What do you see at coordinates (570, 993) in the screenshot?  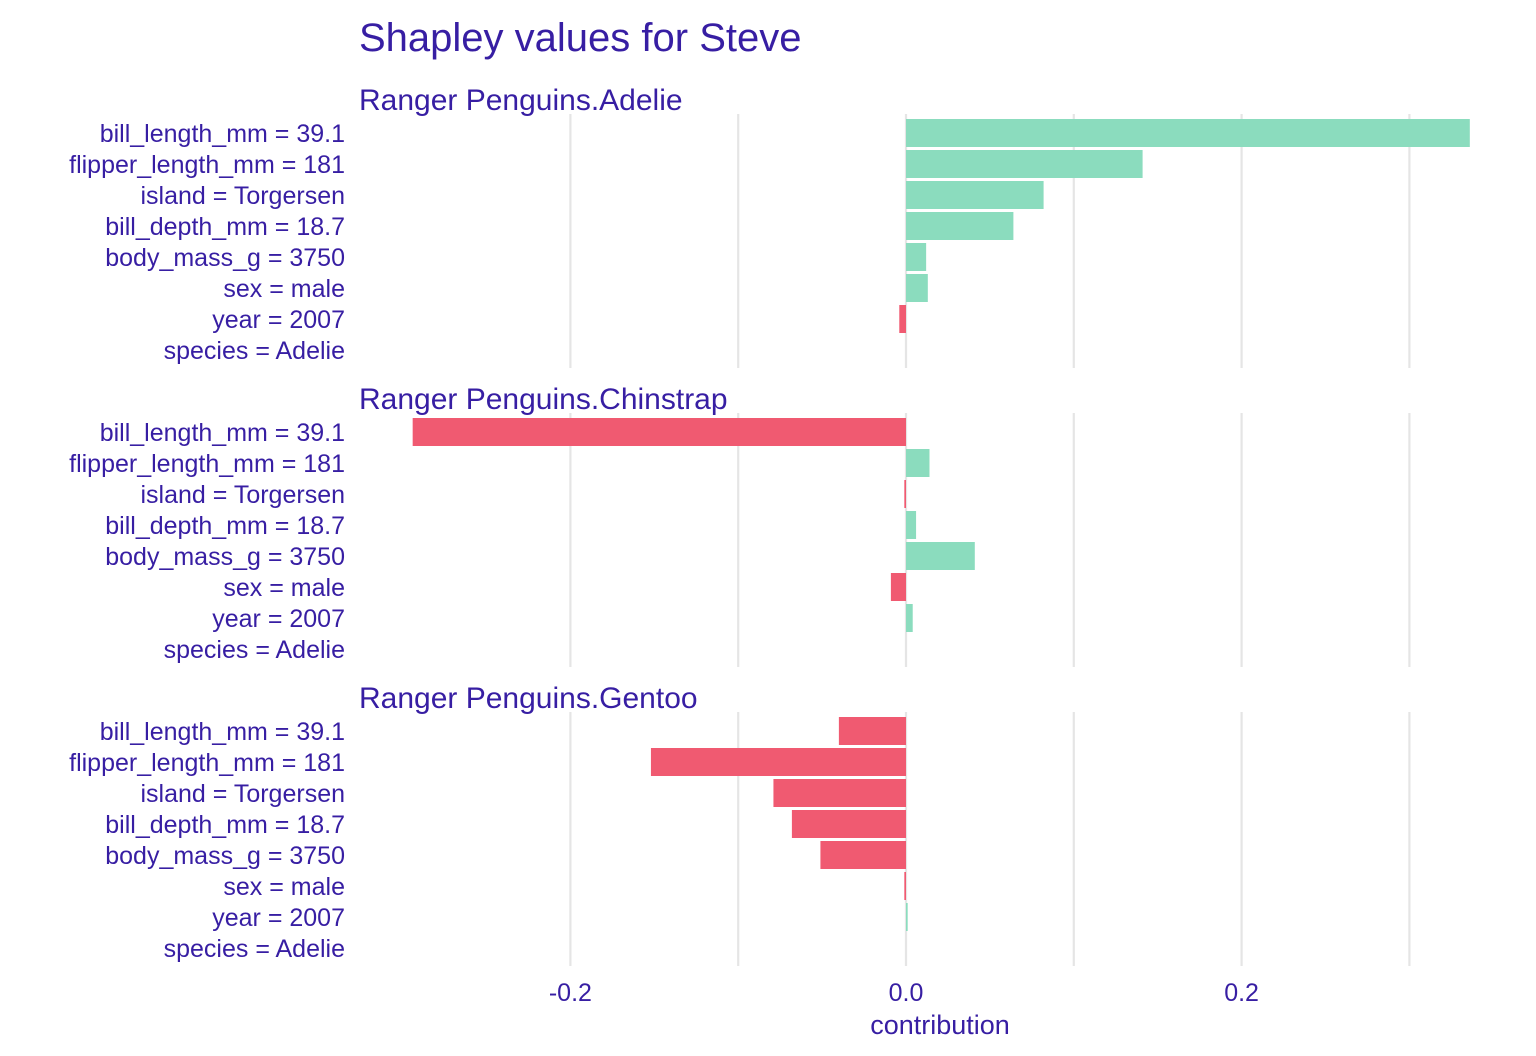 I see `x-tick-label: -0.2` at bounding box center [570, 993].